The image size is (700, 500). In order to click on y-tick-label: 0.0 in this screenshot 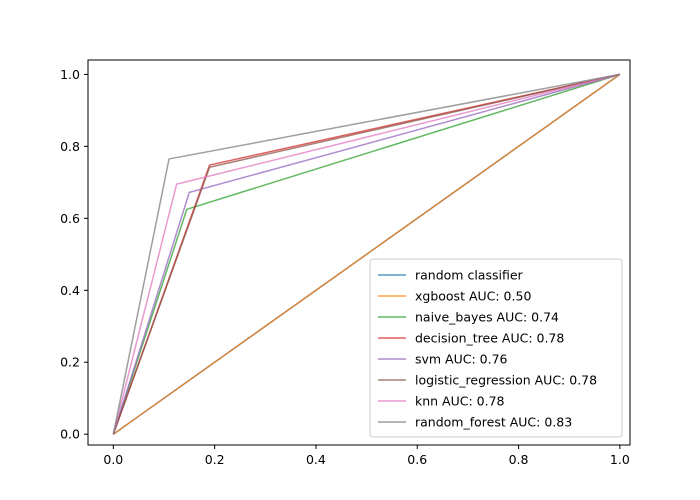, I will do `click(70, 434)`.